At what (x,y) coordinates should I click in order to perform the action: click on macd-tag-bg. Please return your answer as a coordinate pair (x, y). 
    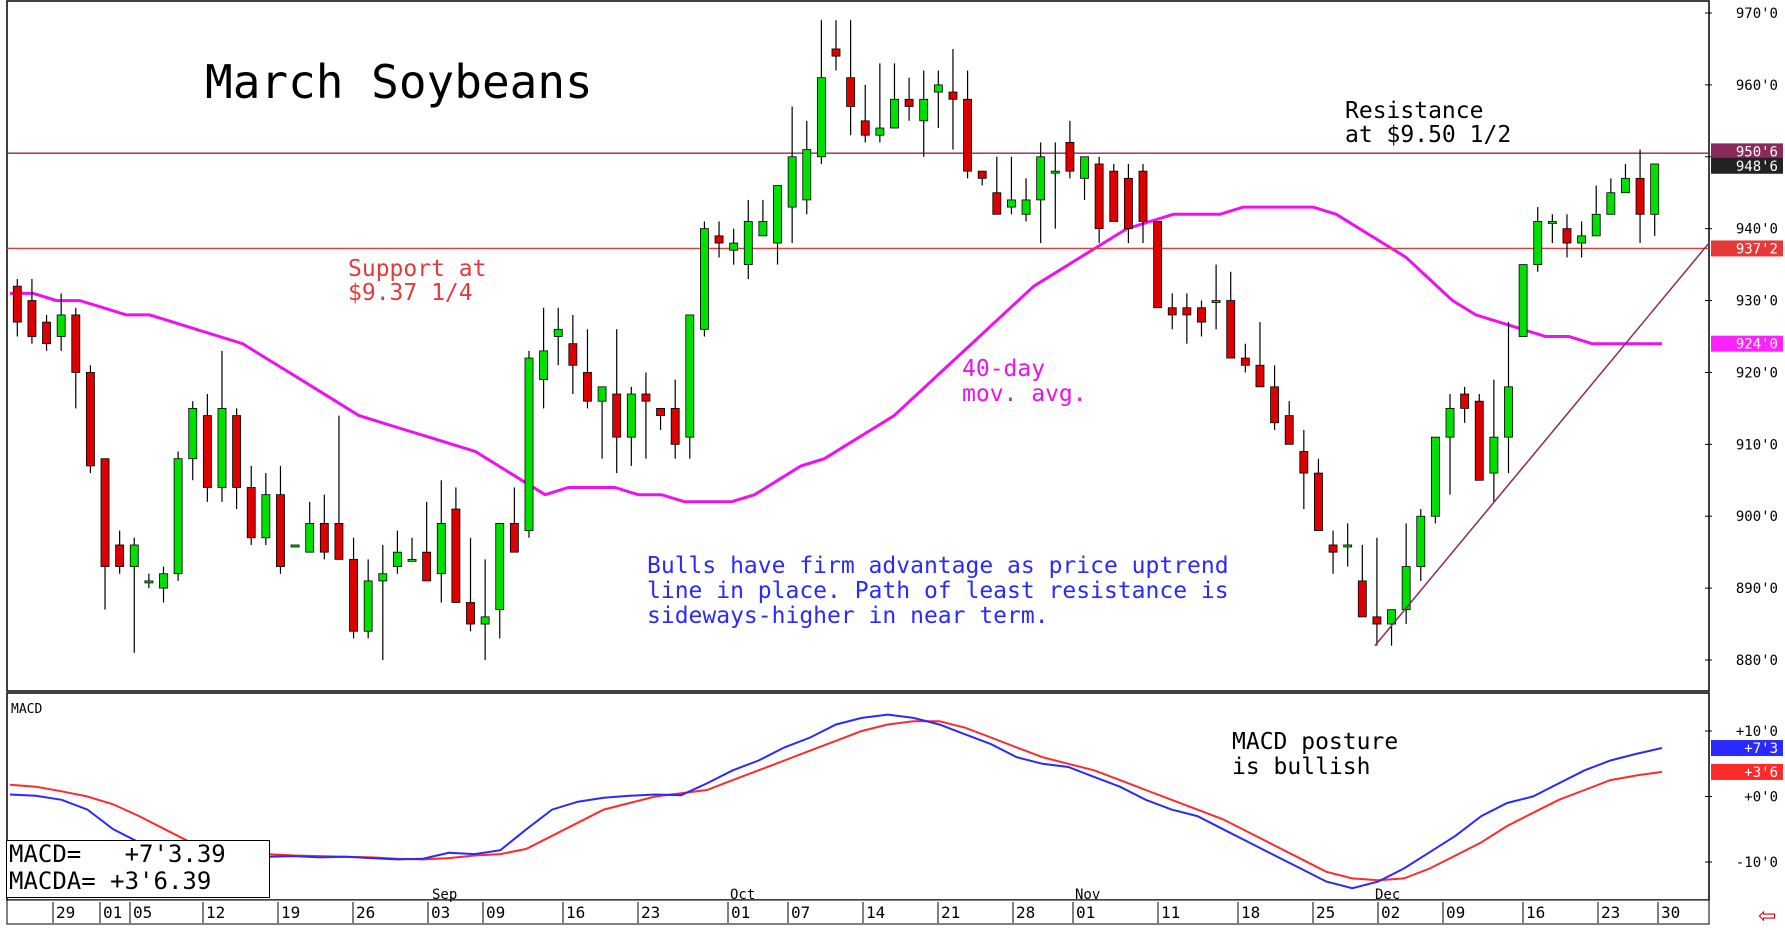
    Looking at the image, I should click on (1747, 748).